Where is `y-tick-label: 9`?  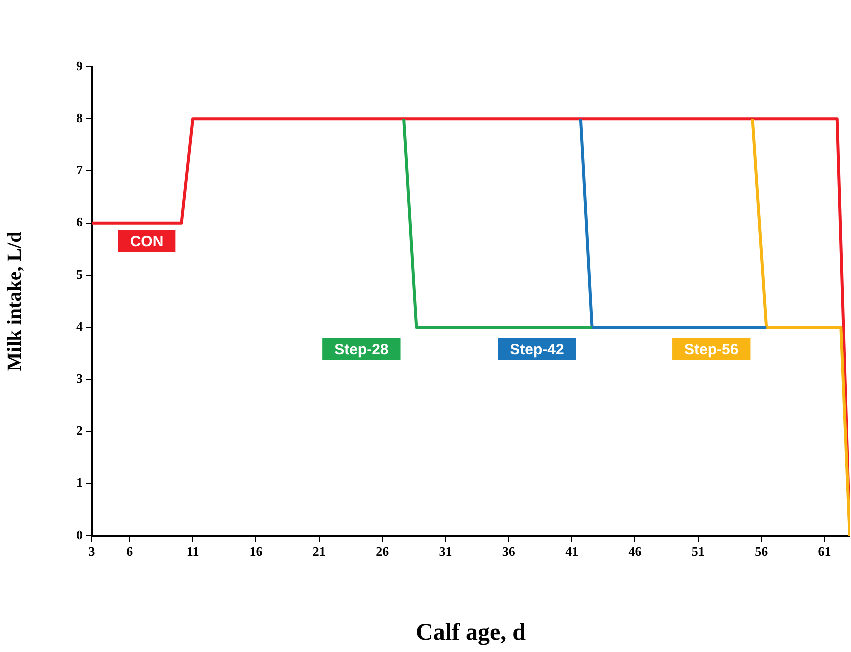
y-tick-label: 9 is located at coordinates (80, 66).